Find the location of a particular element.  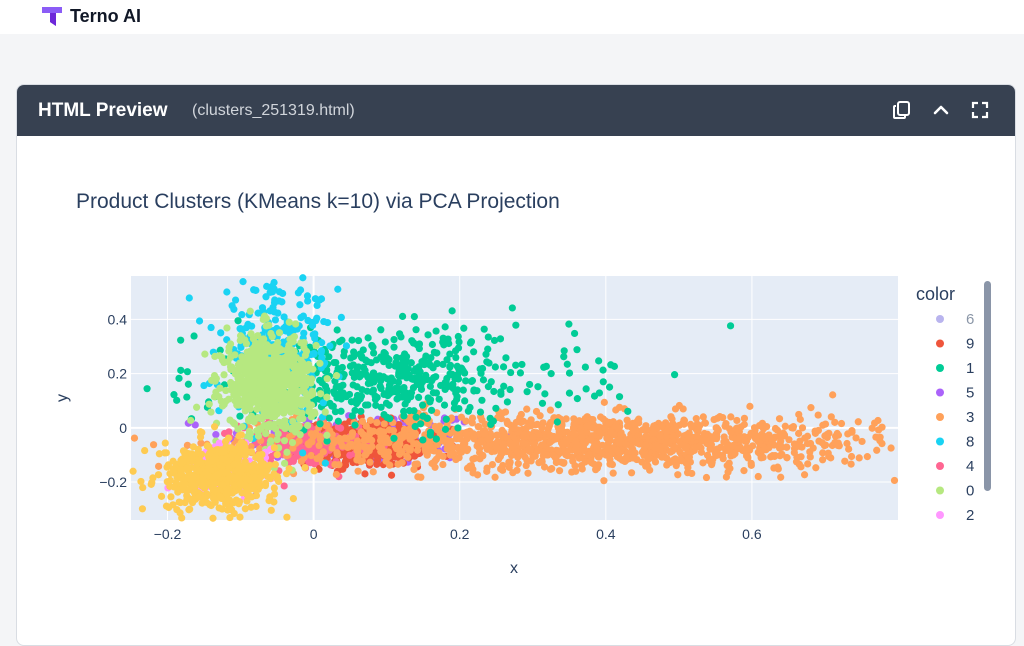

legend-item: 5 is located at coordinates (955, 393).